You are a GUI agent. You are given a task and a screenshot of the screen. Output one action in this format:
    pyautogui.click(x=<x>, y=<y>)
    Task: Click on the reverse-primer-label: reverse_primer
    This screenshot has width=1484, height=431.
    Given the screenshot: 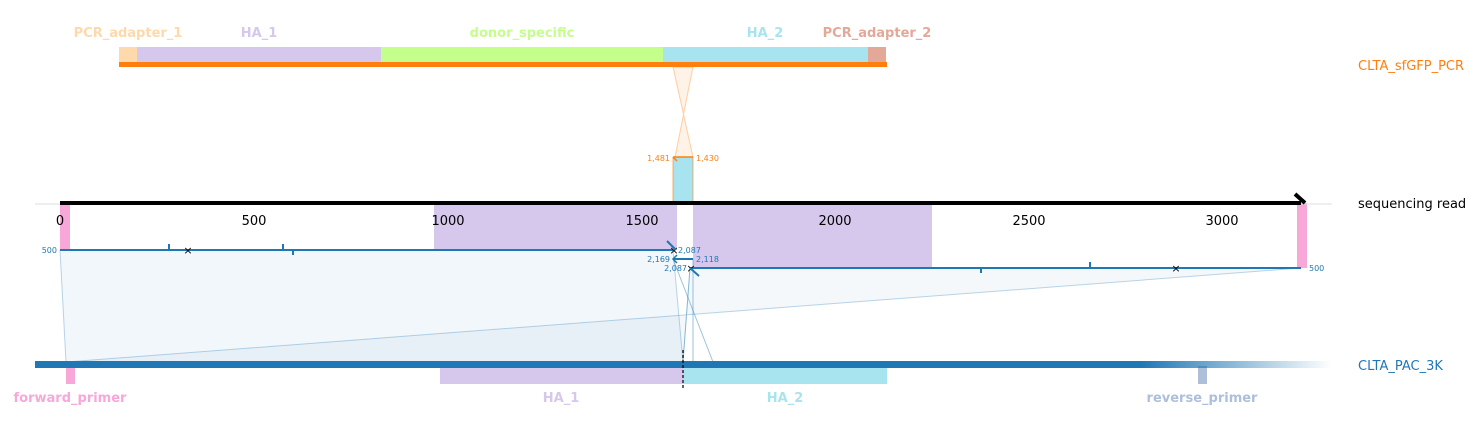 What is the action you would take?
    pyautogui.click(x=1203, y=398)
    